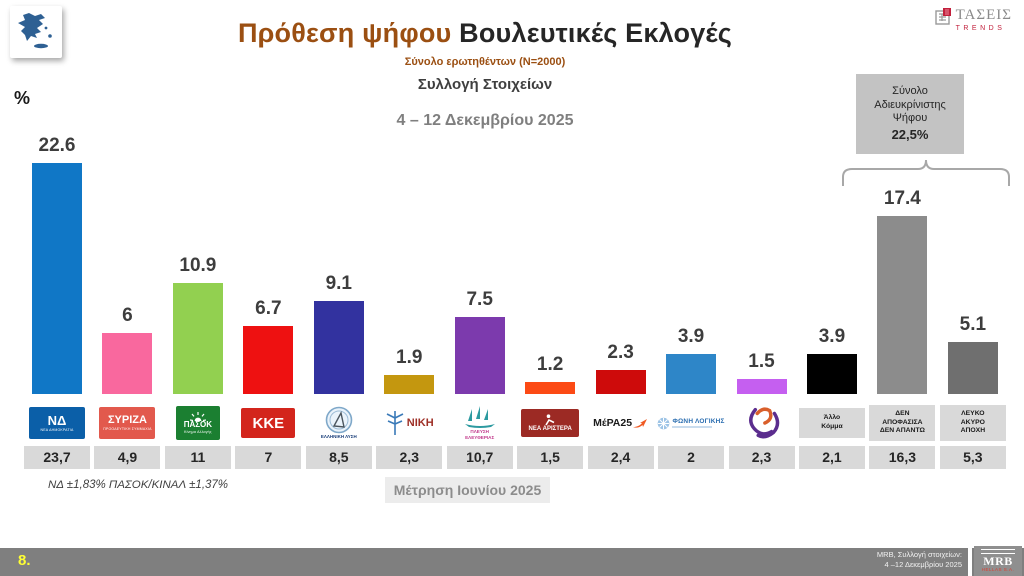  What do you see at coordinates (902, 198) in the screenshot?
I see `bar-value-den-apofasisa: 17.4` at bounding box center [902, 198].